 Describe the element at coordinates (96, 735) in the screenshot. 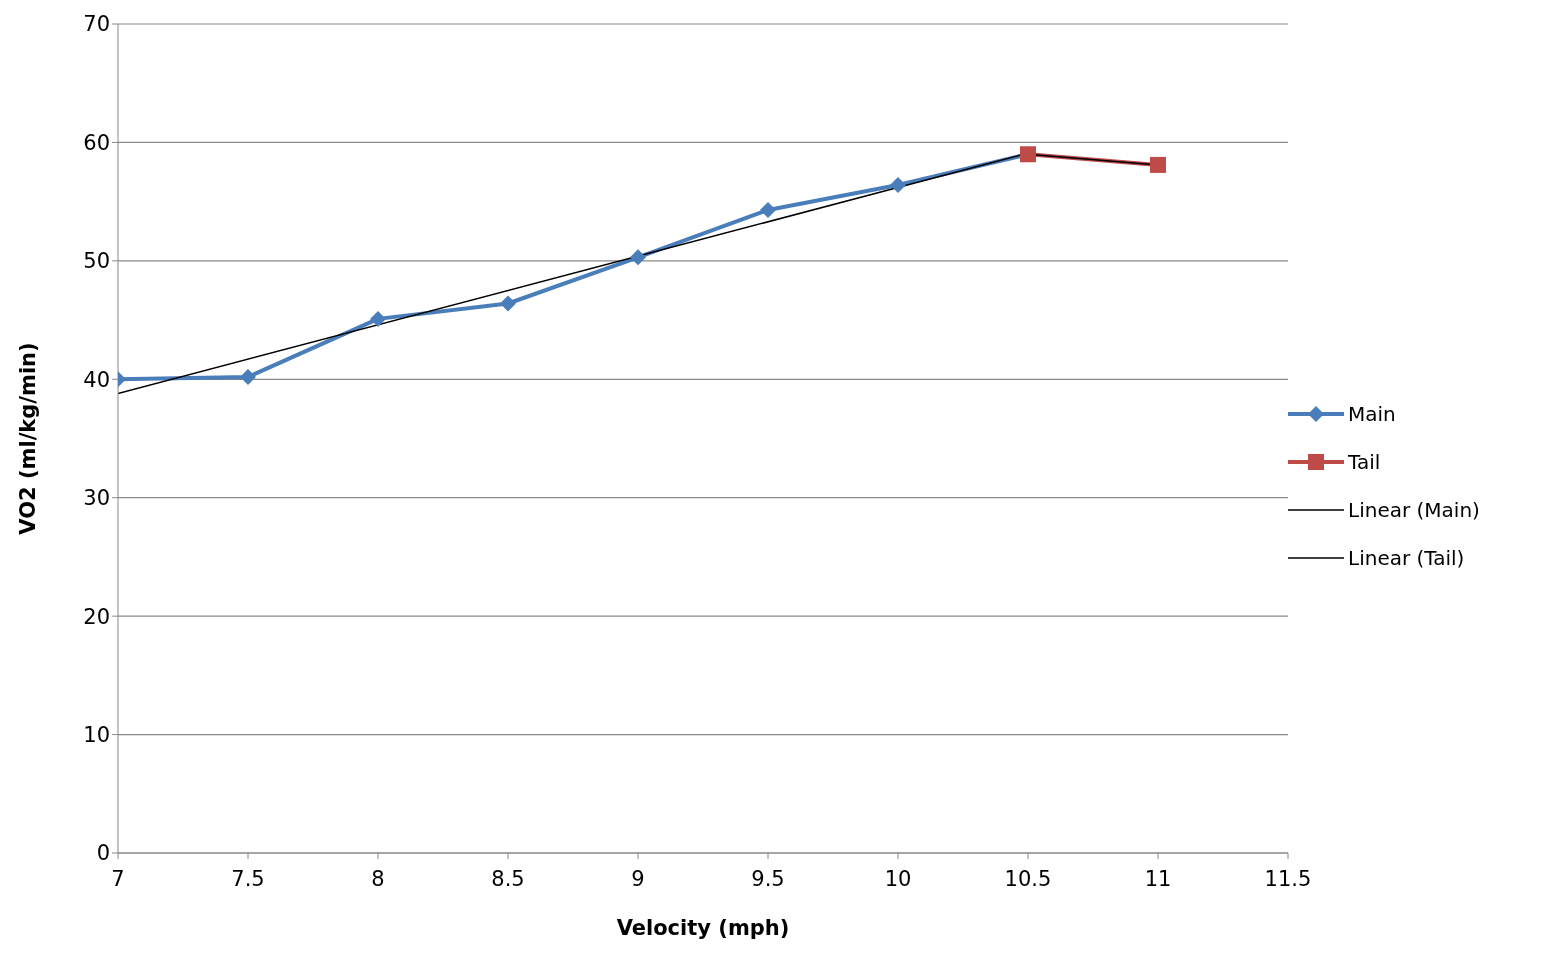

I see `y-tick-label: 10` at that location.